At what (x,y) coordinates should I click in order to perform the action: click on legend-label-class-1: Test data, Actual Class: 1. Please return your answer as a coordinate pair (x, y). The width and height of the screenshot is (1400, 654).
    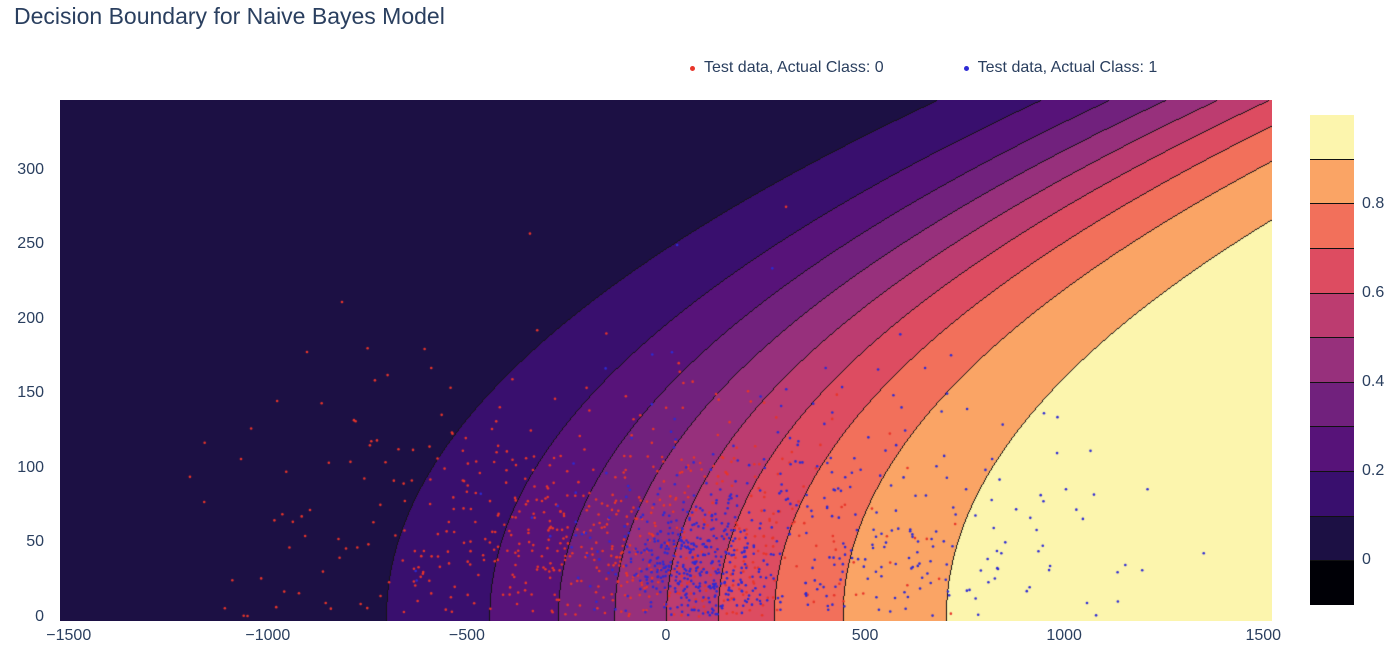
    Looking at the image, I should click on (1067, 67).